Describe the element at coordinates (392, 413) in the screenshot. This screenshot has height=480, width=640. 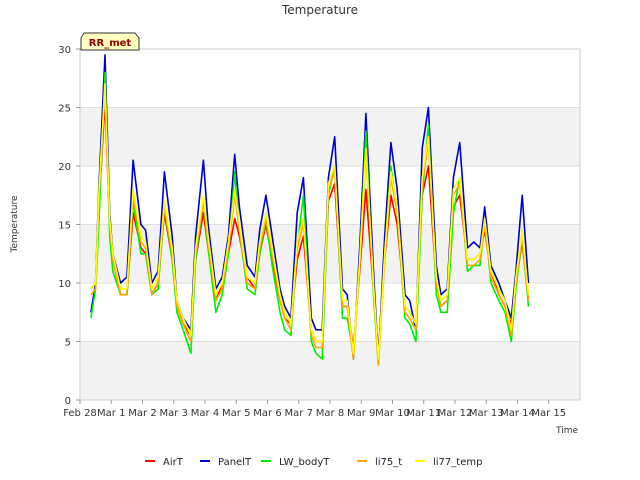
I see `x-tick-label: Mar 10` at that location.